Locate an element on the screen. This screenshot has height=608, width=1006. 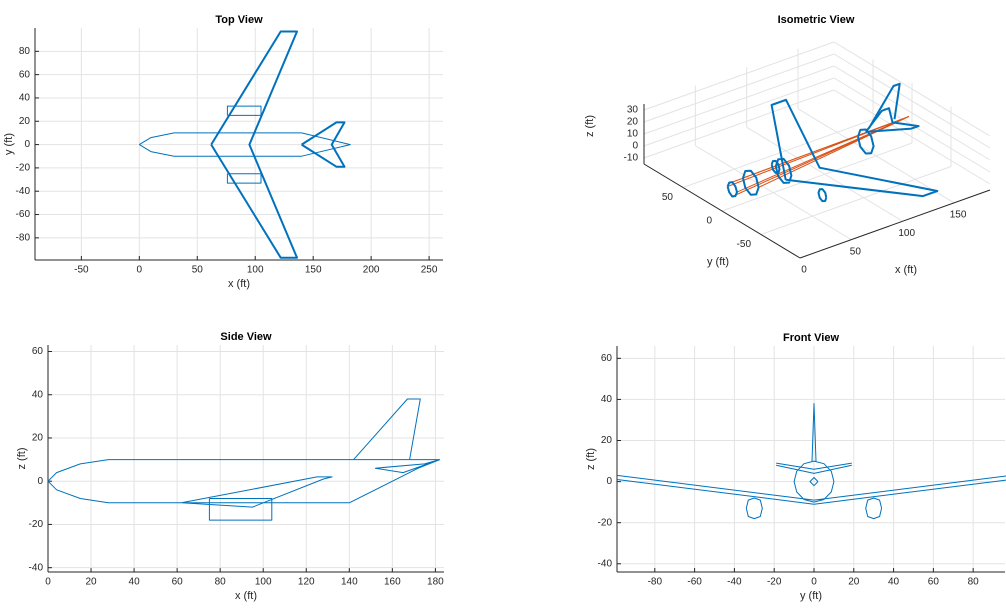
y-tick-label: 80 is located at coordinates (25, 51).